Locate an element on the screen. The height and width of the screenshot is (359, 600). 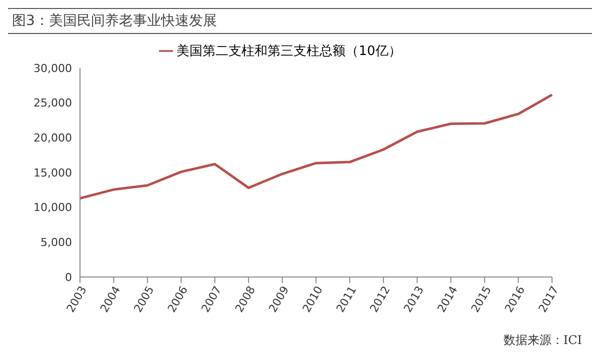
y-tick-label: 25,000 is located at coordinates (53, 103).